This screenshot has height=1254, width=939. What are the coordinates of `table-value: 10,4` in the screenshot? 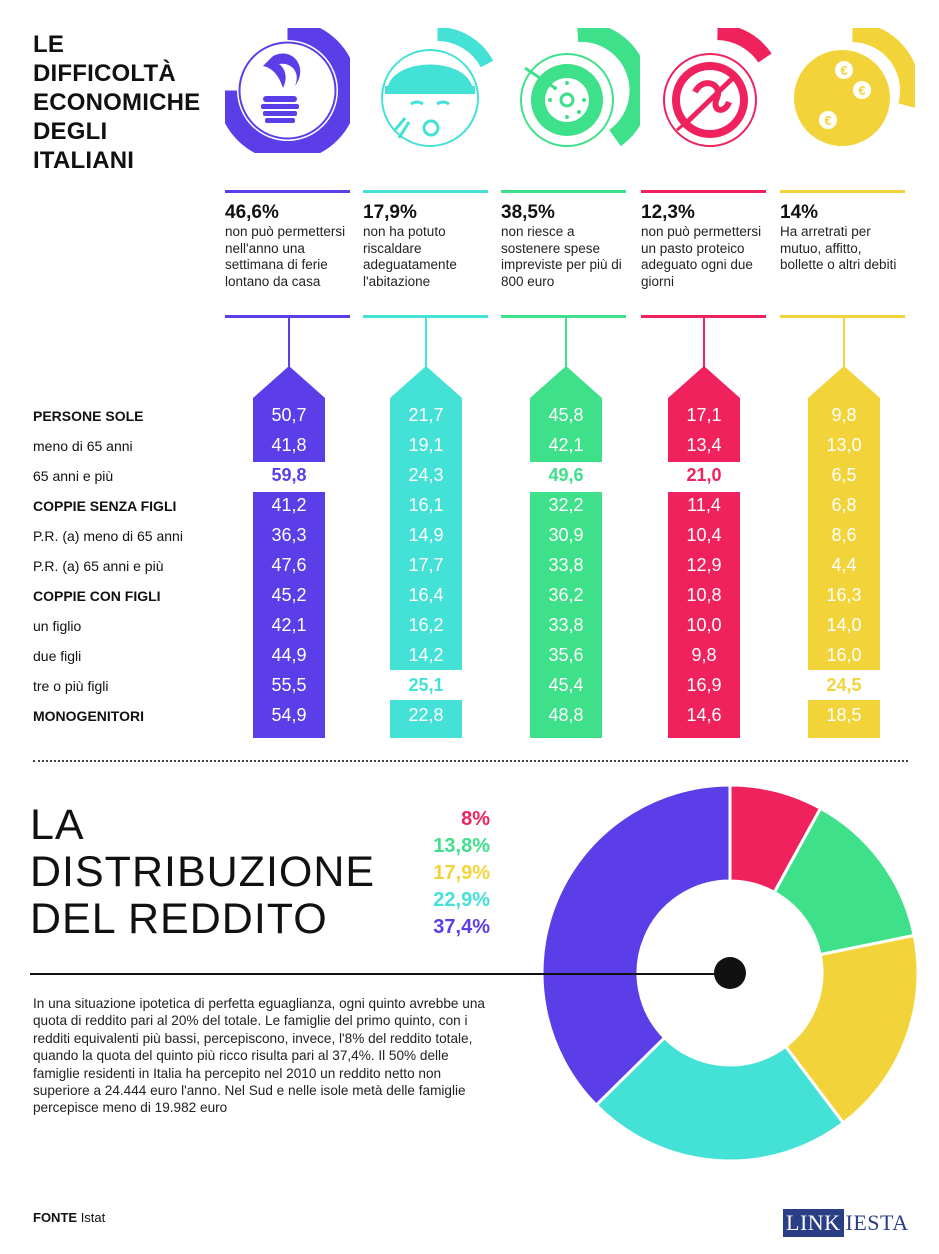 It's located at (704, 535).